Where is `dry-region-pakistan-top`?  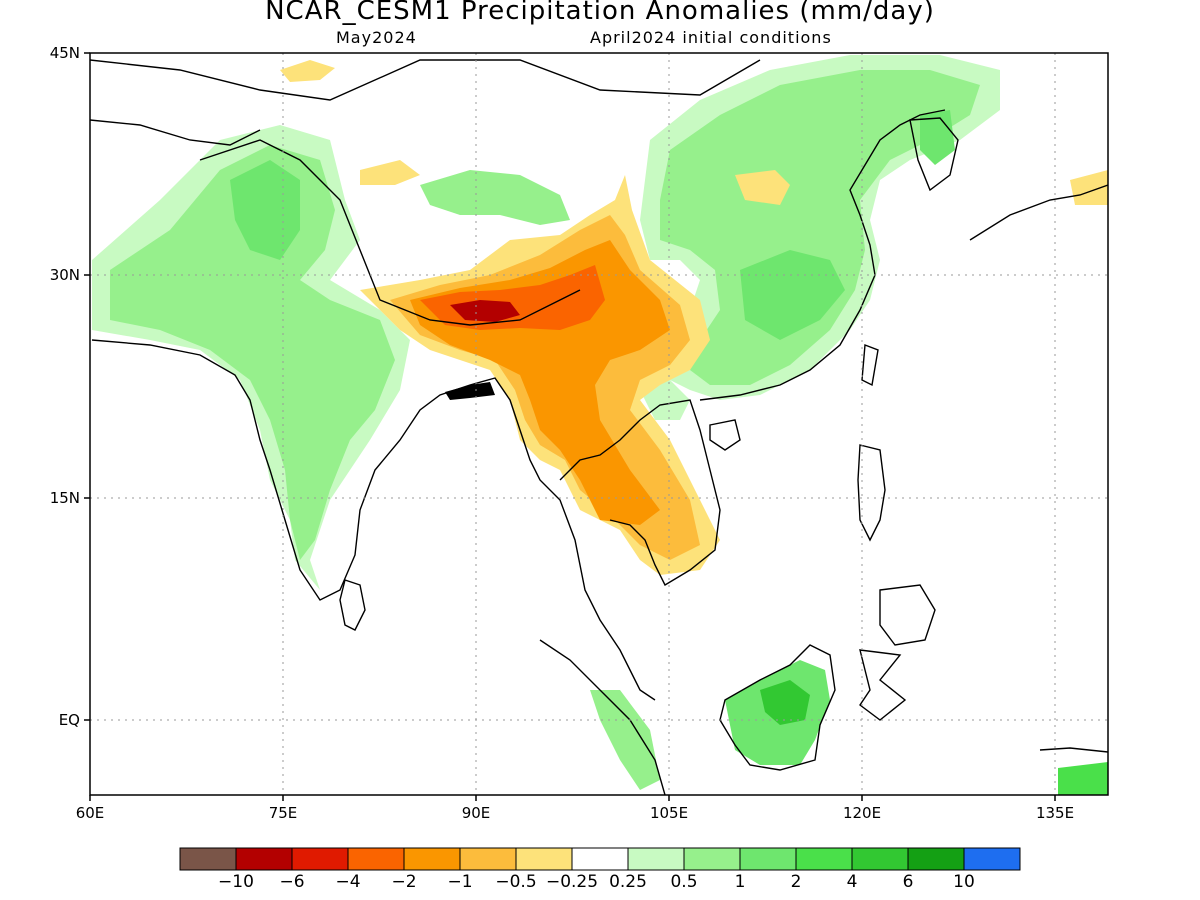
dry-region-pakistan-top is located at coordinates (307, 71).